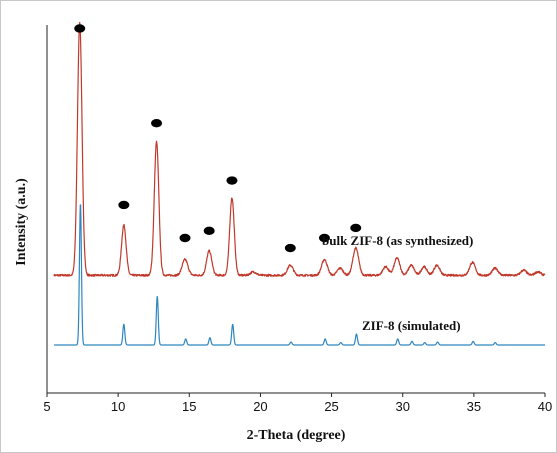 This screenshot has width=557, height=453. What do you see at coordinates (46, 406) in the screenshot?
I see `x-tick-label: 5` at bounding box center [46, 406].